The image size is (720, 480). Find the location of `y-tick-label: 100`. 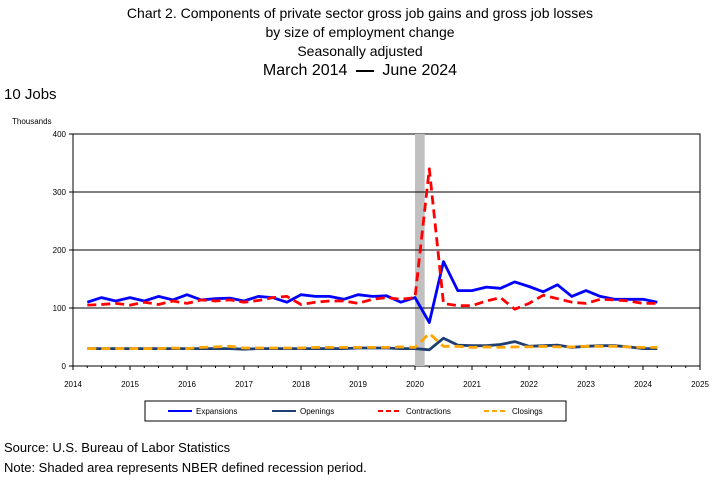

y-tick-label: 100 is located at coordinates (60, 308).